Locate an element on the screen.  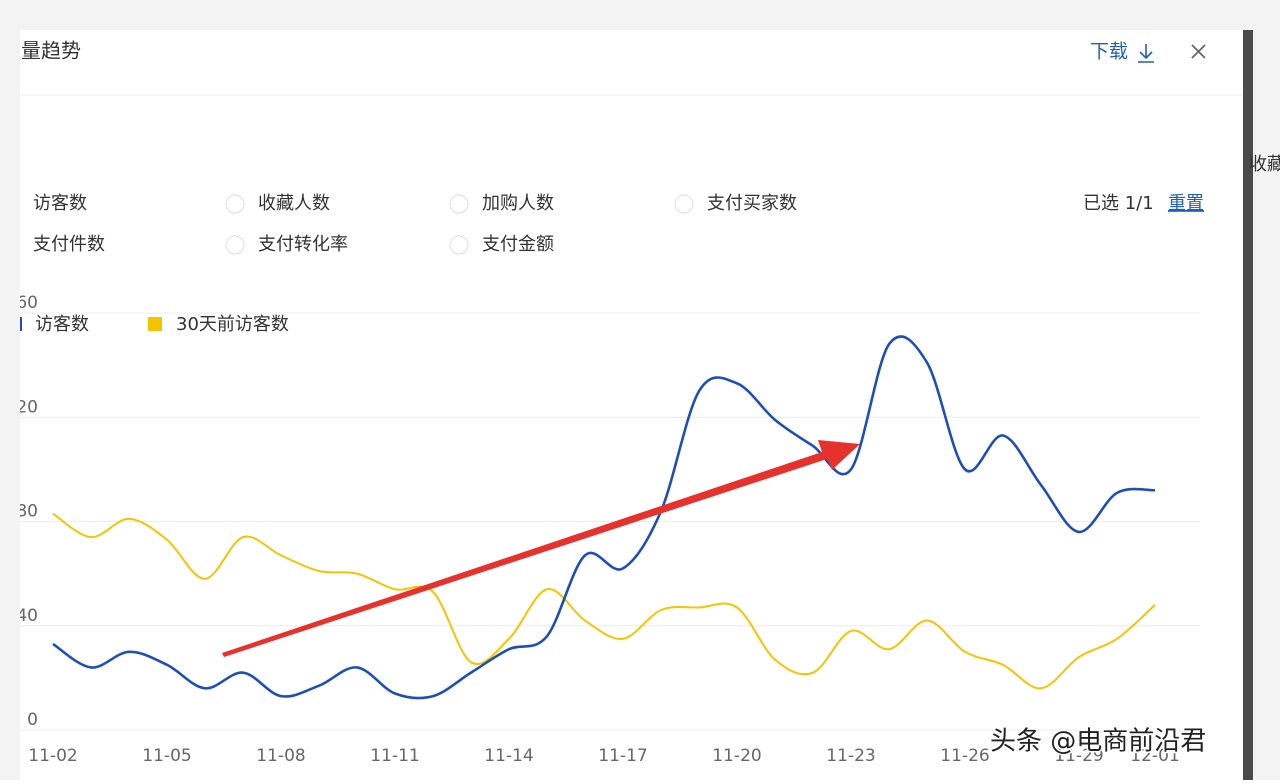
filter-option: 加购人数 is located at coordinates (518, 203).